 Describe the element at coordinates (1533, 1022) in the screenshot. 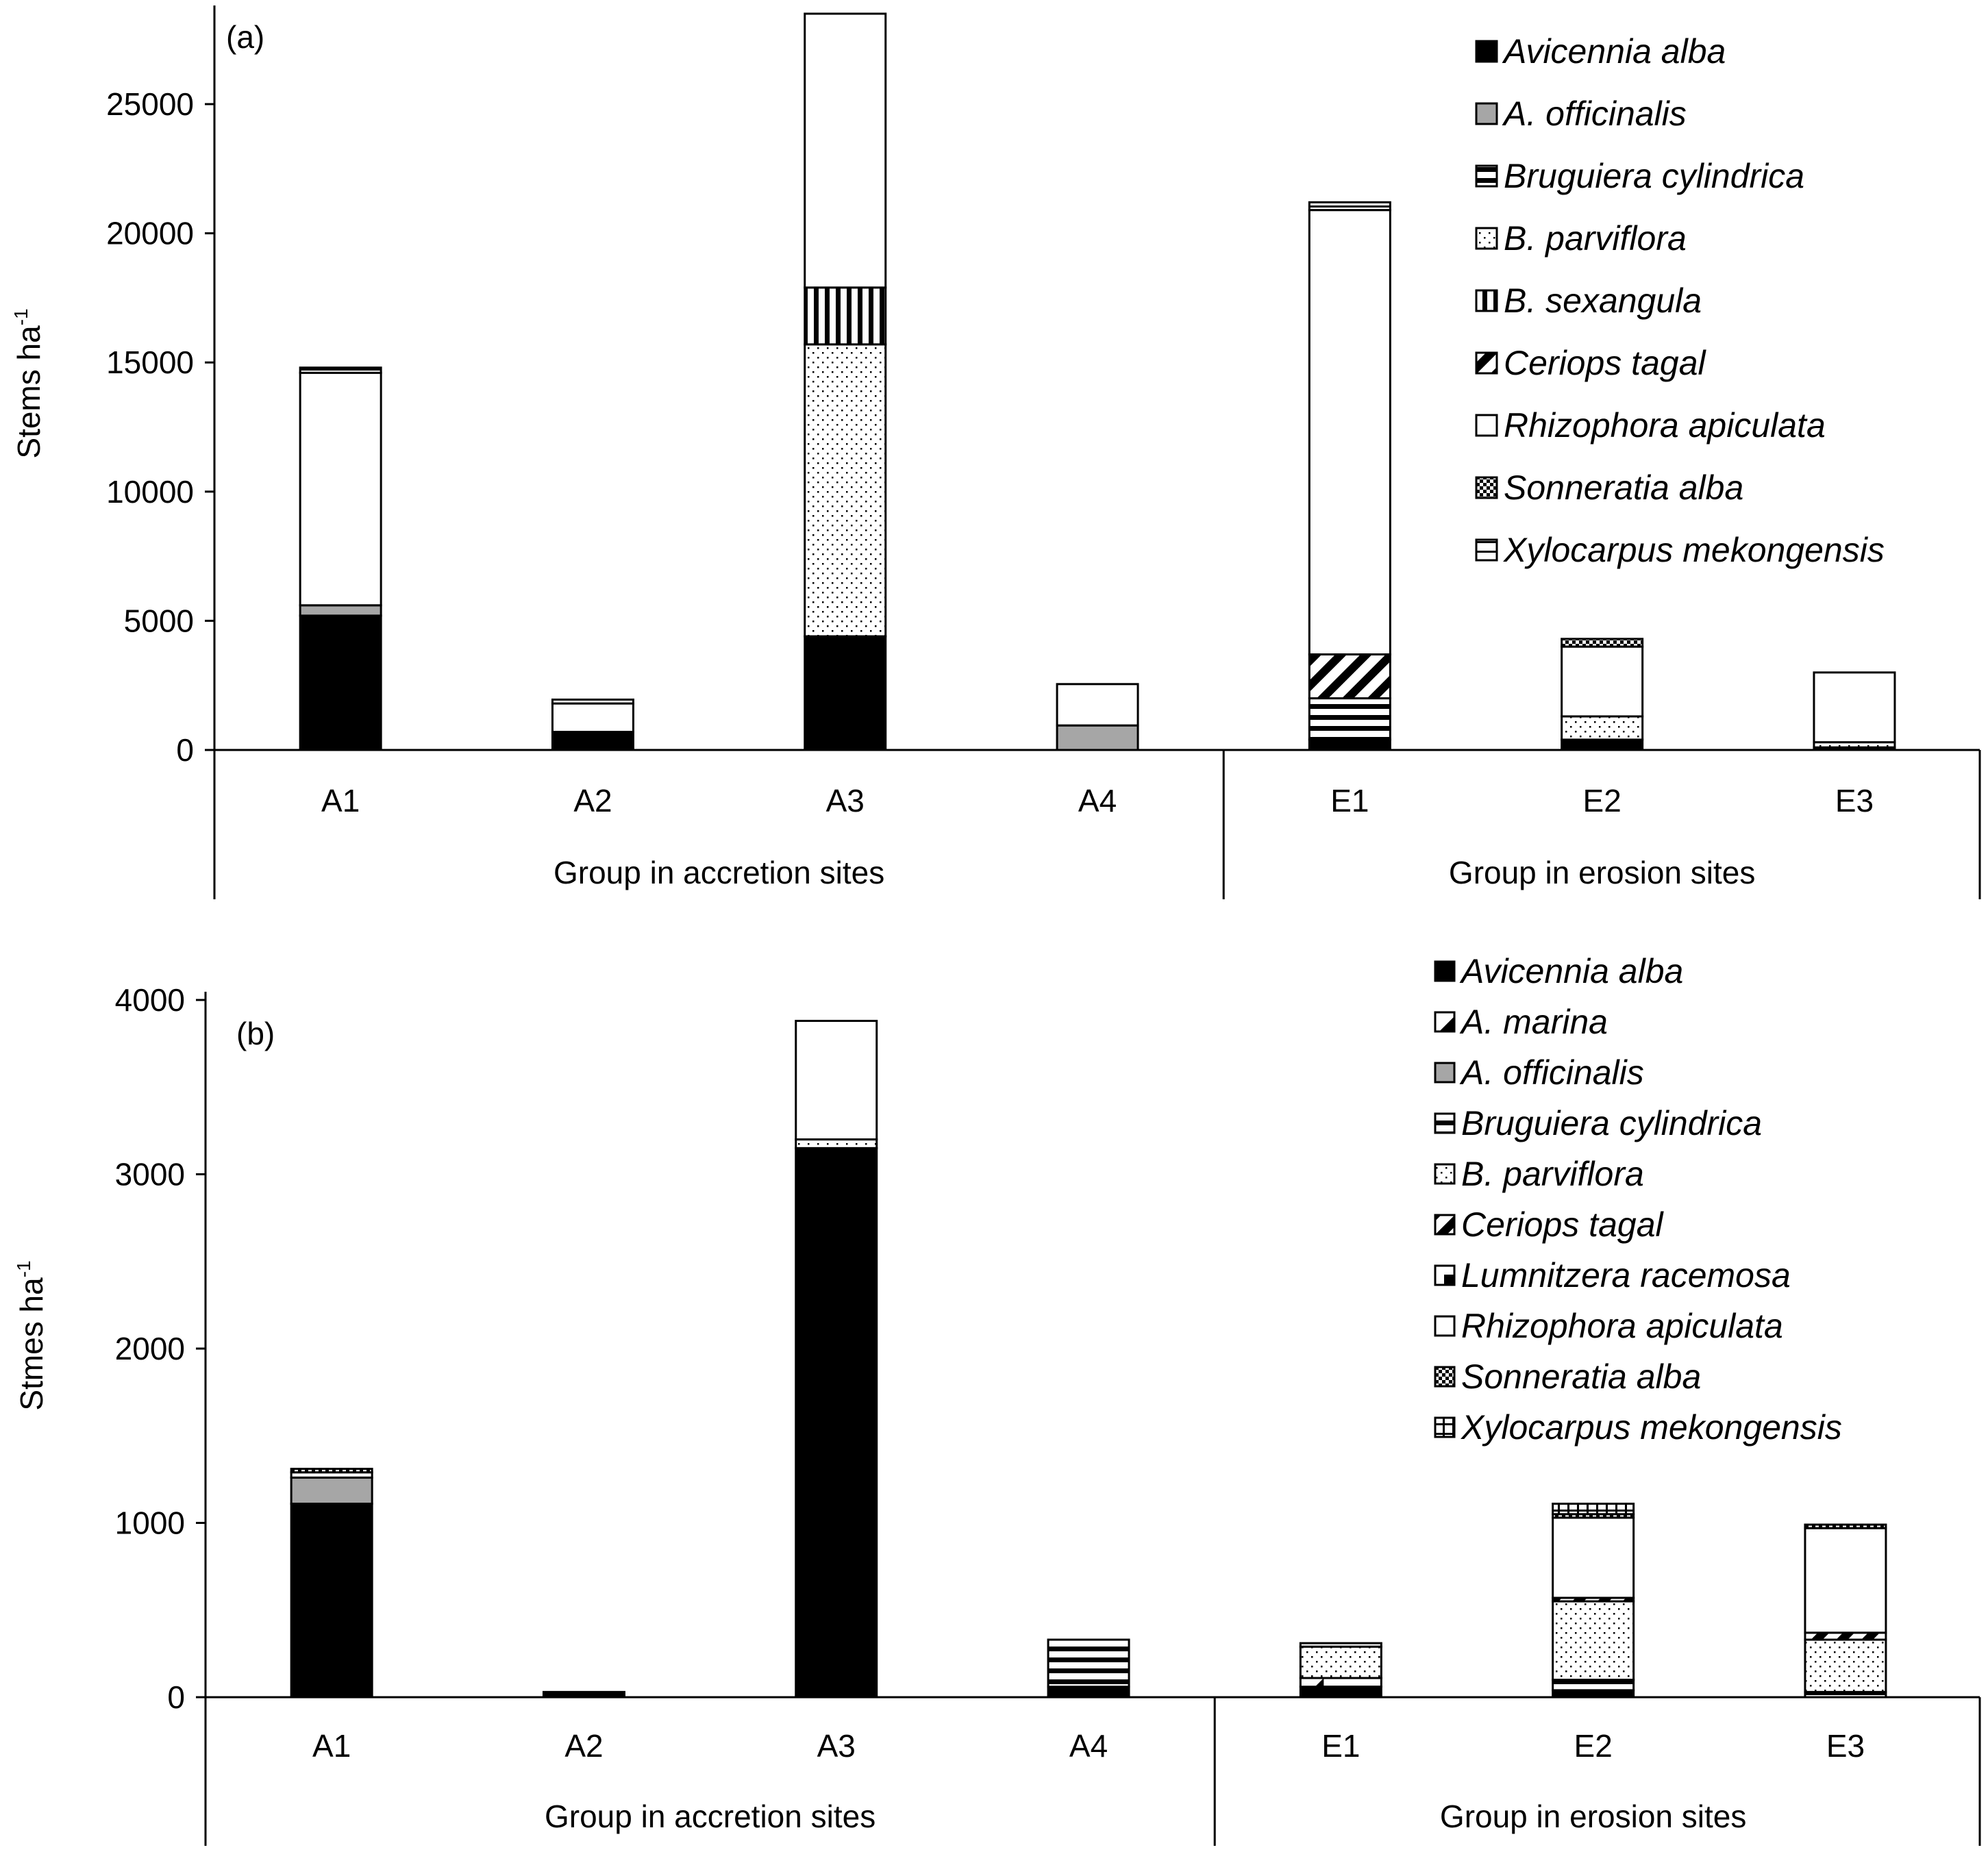

I see `panel-b-legend-label: A. marina` at that location.